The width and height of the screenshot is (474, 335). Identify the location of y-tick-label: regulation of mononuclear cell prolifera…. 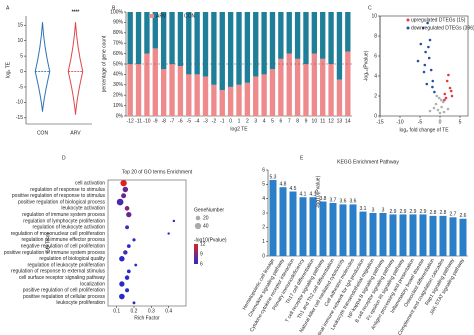
(58, 234).